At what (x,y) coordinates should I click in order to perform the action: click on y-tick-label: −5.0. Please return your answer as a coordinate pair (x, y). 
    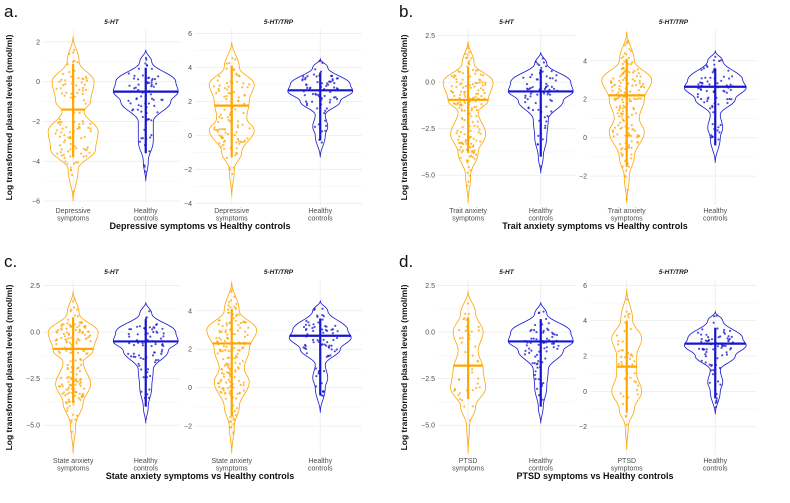
    Looking at the image, I should click on (33, 426).